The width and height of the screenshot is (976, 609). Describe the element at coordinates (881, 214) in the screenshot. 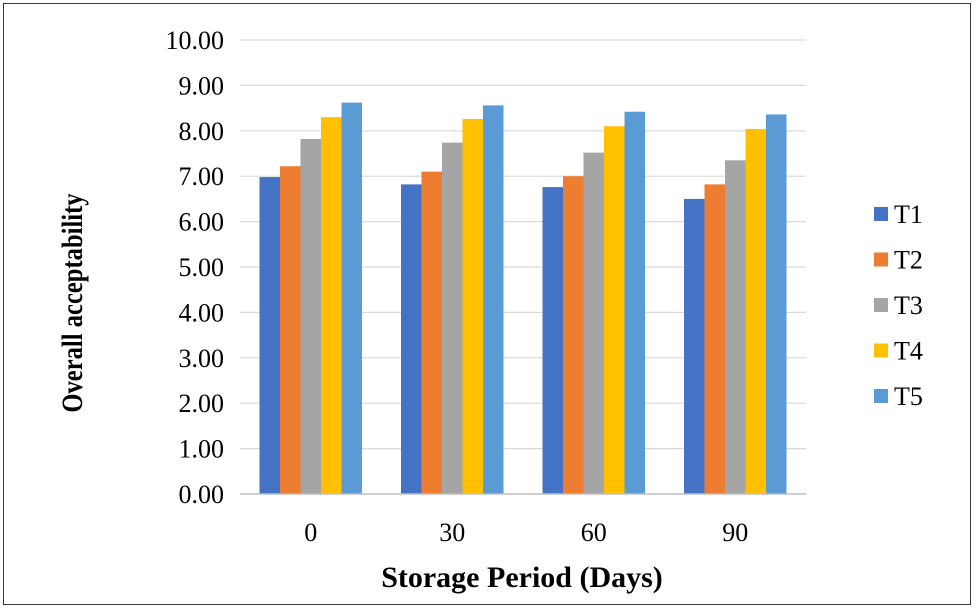

I see `legend-swatch-t1` at that location.